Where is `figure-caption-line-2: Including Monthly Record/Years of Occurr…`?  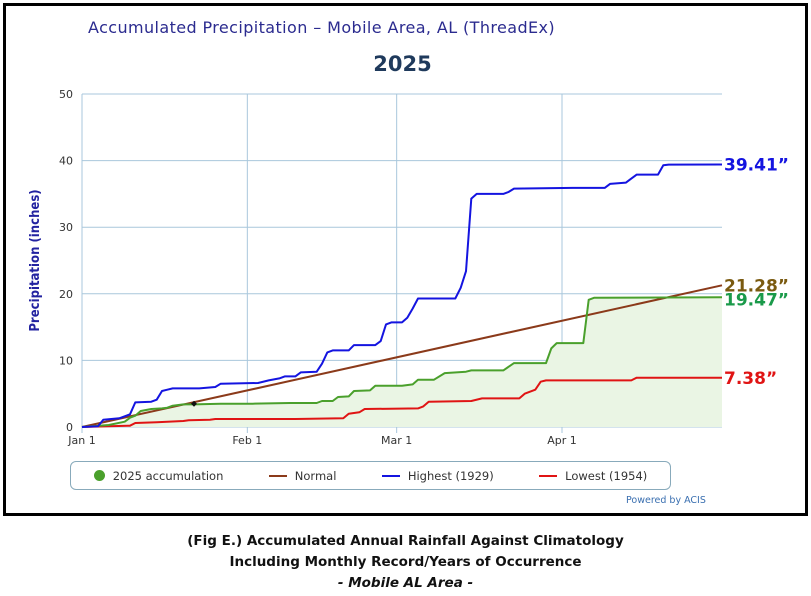 figure-caption-line-2: Including Monthly Record/Years of Occurr… is located at coordinates (405, 562).